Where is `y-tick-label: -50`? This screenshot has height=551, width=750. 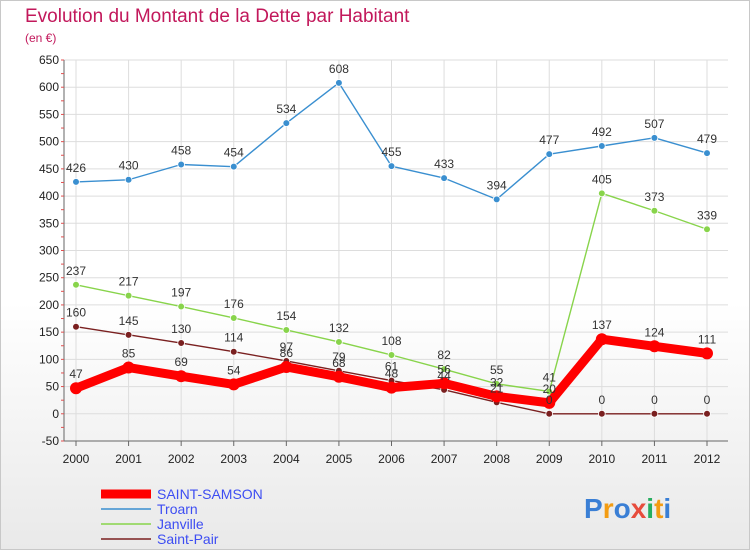
y-tick-label: -50 is located at coordinates (51, 441).